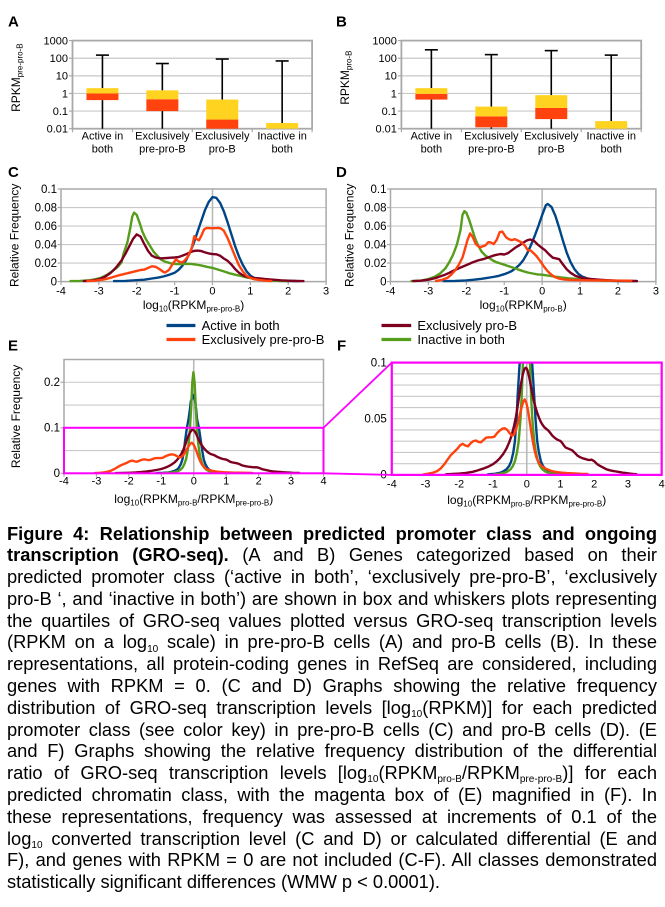  I want to click on panel-label-b: B, so click(341, 22).